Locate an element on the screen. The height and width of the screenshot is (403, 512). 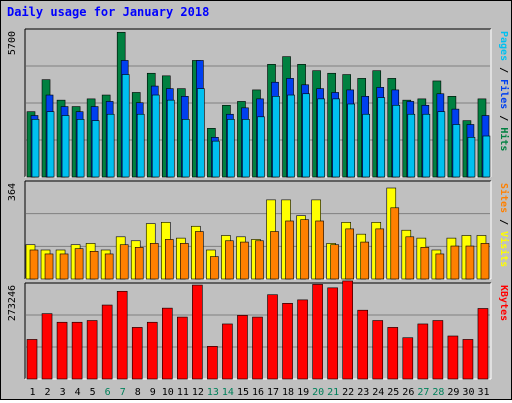
x-tick-label: 30 is located at coordinates (468, 392).